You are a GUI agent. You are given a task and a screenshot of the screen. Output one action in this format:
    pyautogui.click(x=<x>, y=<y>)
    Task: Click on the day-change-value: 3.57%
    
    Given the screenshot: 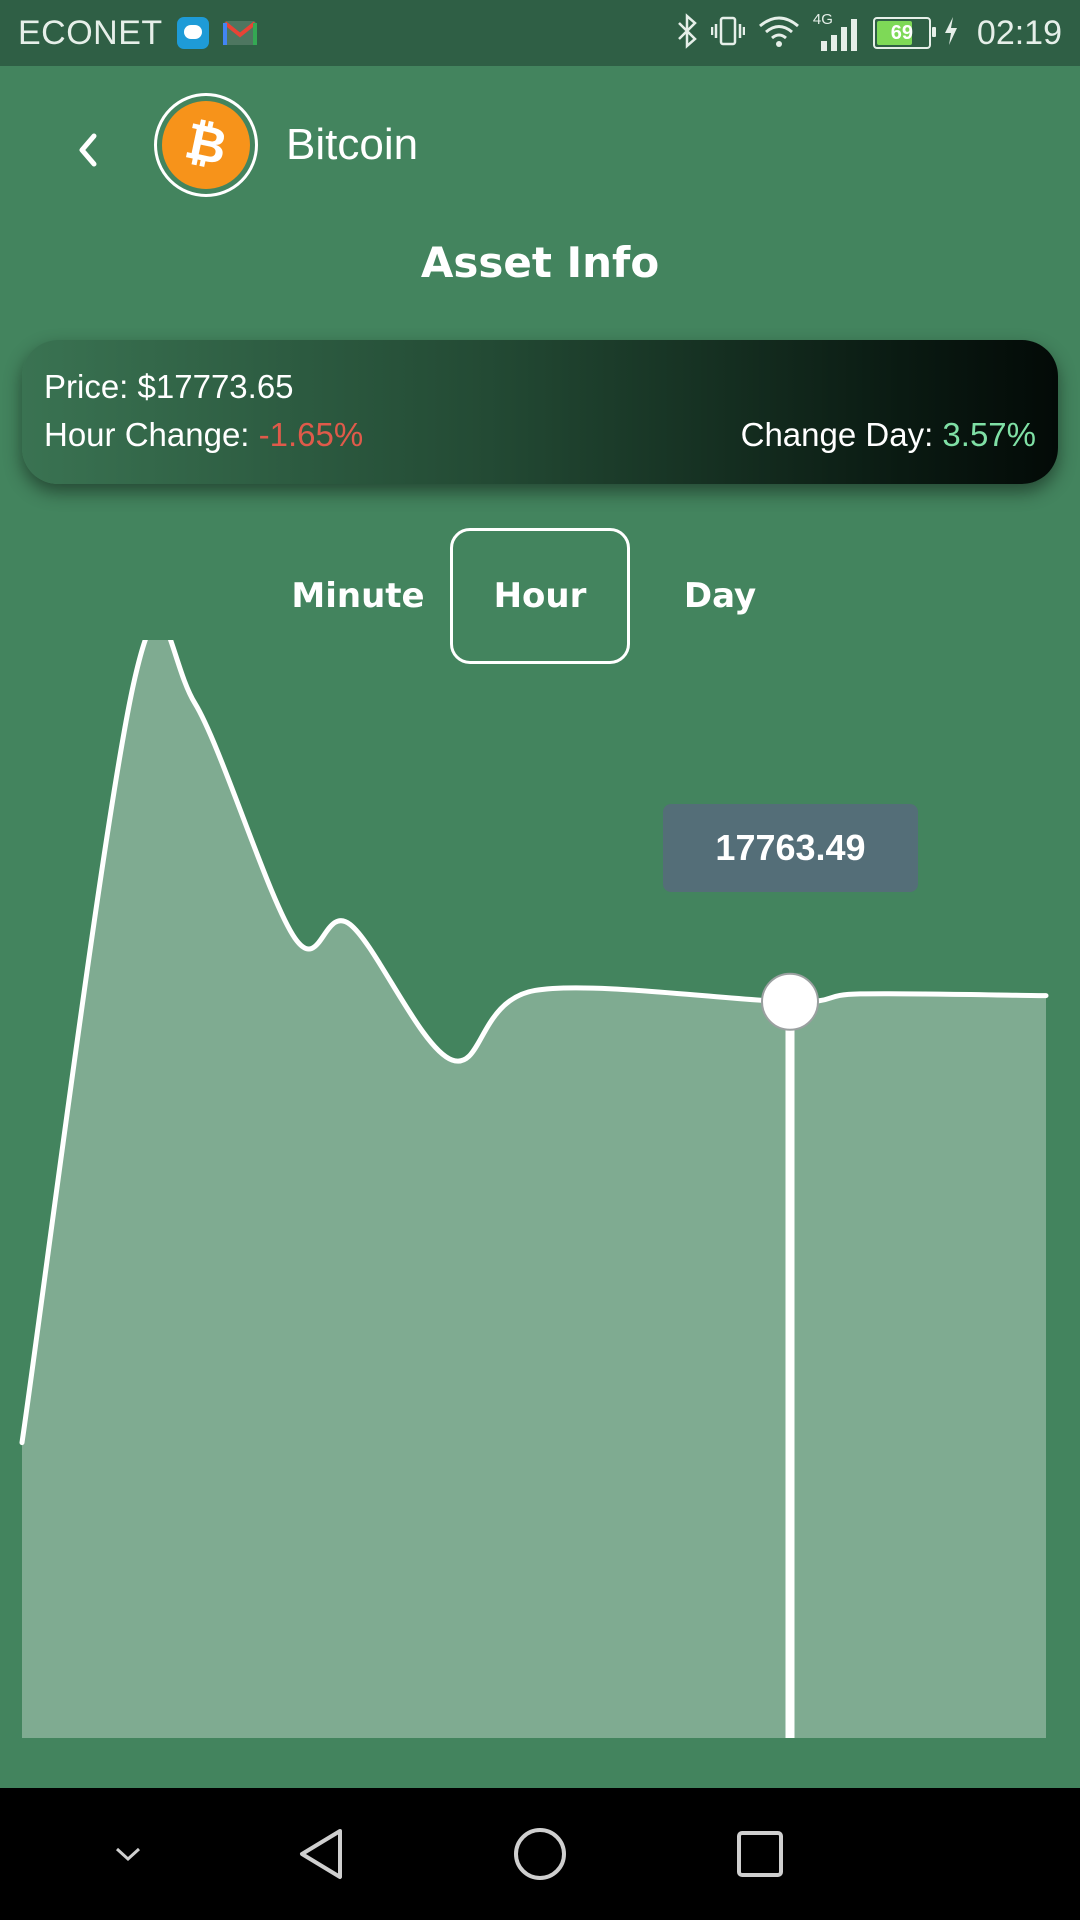 What is the action you would take?
    pyautogui.click(x=989, y=434)
    